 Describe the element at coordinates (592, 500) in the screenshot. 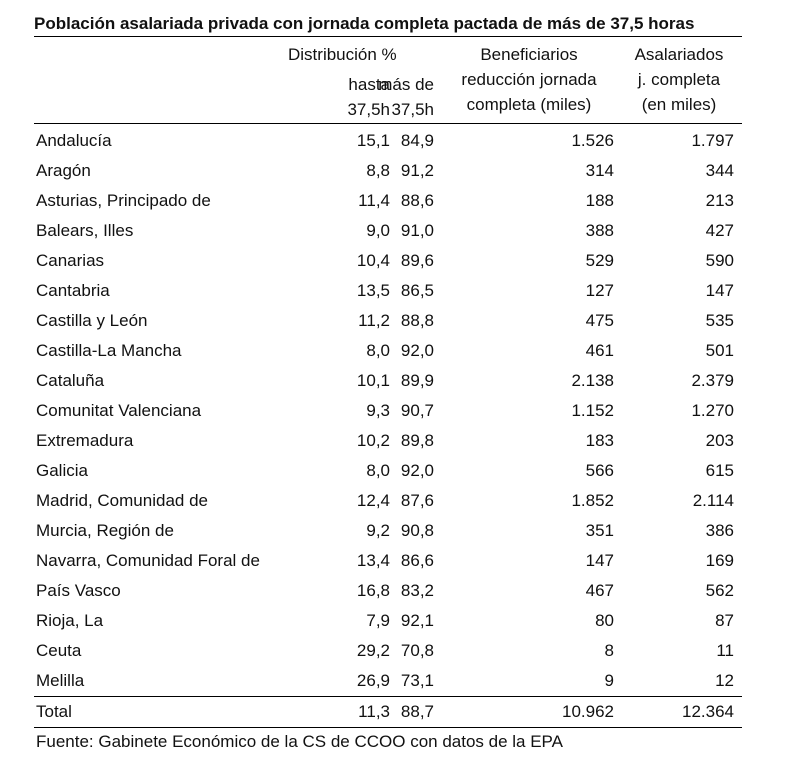

I see `beneficiarios-cell: 1.852` at that location.